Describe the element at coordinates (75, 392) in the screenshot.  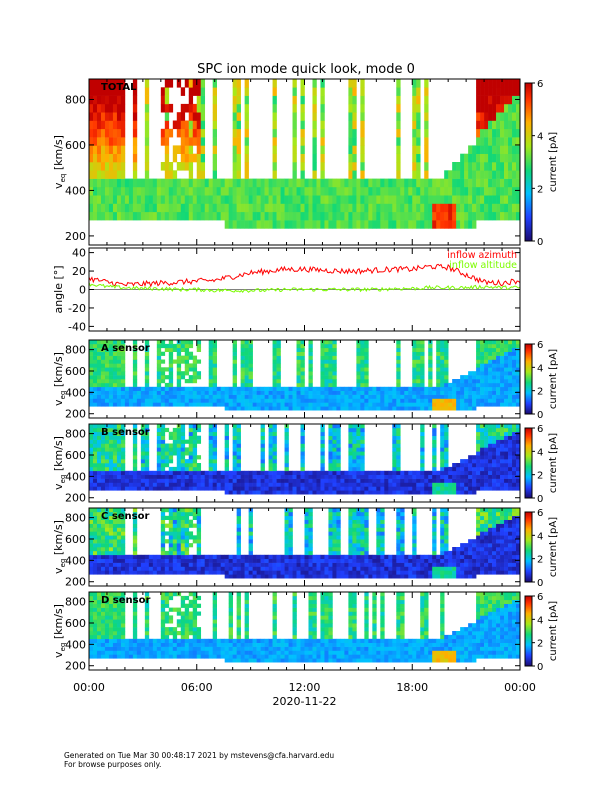
I see `y-tick-label: 400` at that location.